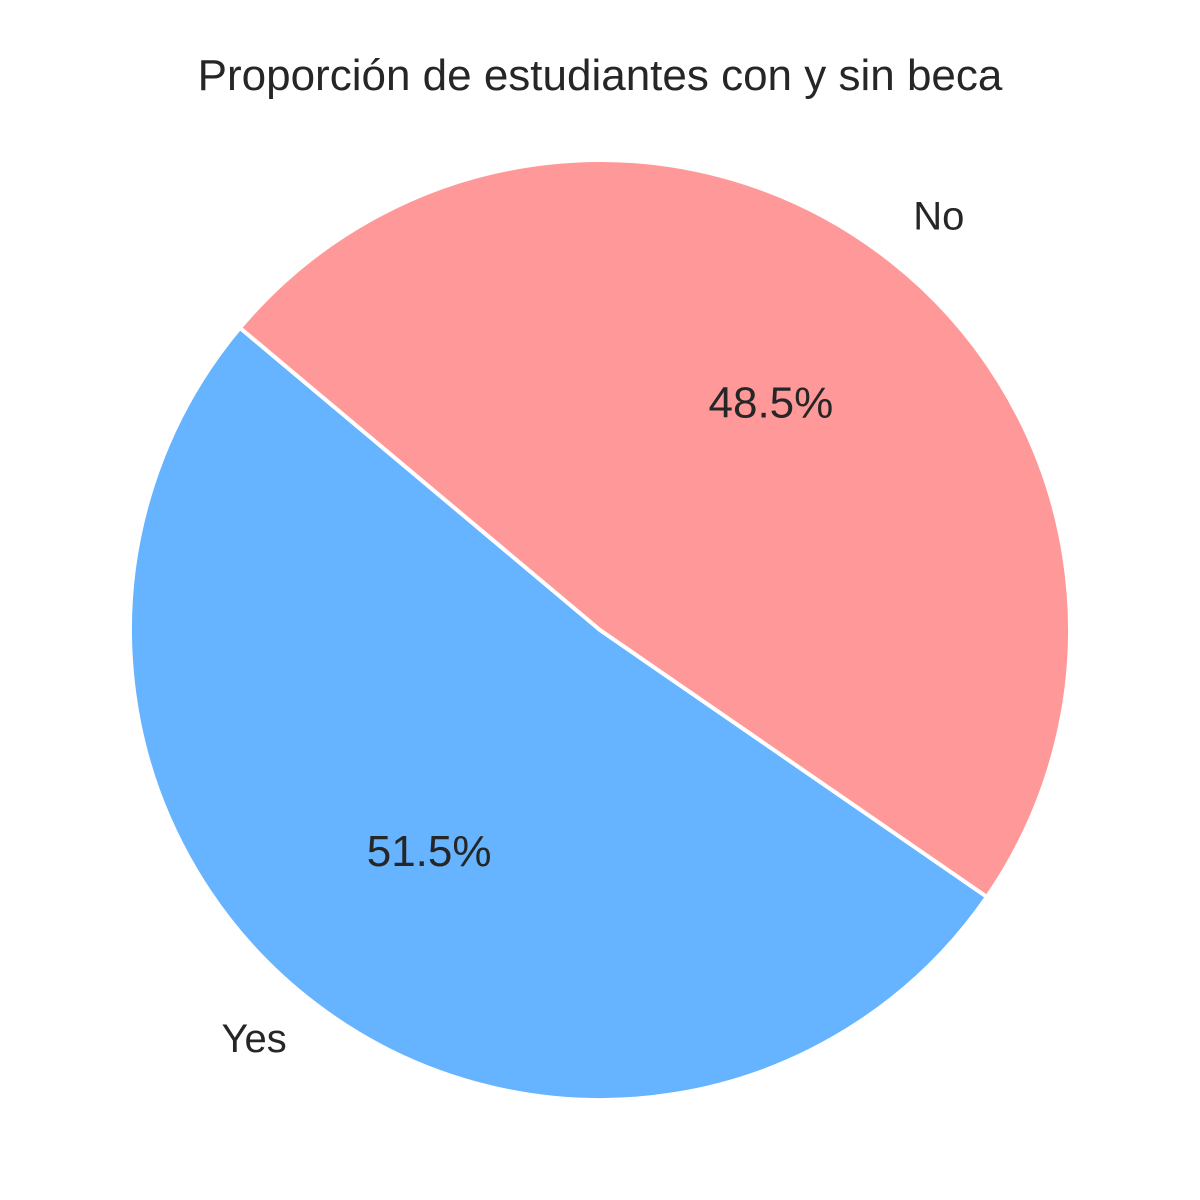 This screenshot has height=1200, width=1200. What do you see at coordinates (429, 851) in the screenshot?
I see `percent-label-yes: 51.5%` at bounding box center [429, 851].